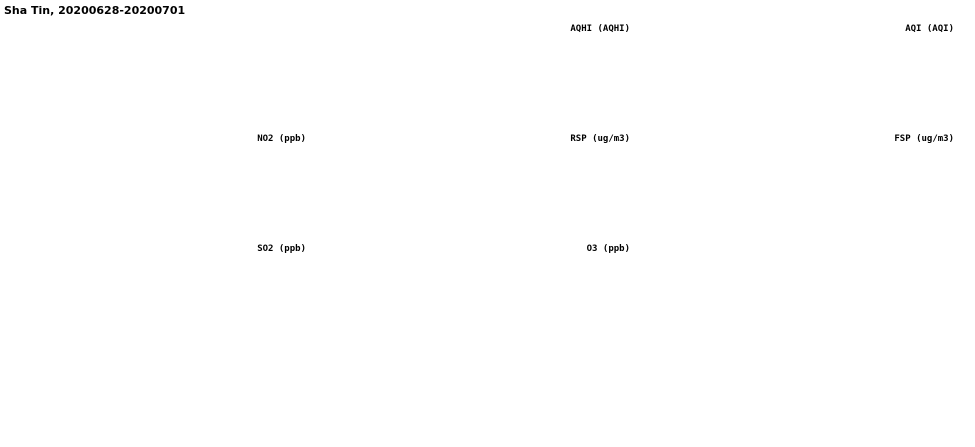 The height and width of the screenshot is (447, 975). What do you see at coordinates (929, 29) in the screenshot?
I see `chart-title-aqi: AQI (AQI)` at bounding box center [929, 29].